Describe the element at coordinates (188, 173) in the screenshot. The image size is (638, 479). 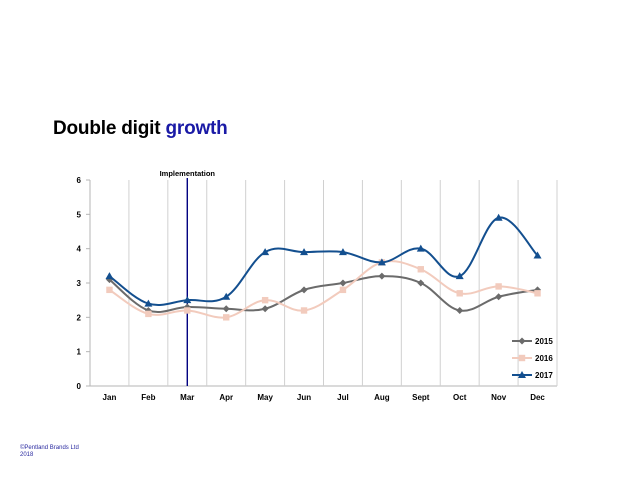
I see `implementation-label: Implementation` at that location.